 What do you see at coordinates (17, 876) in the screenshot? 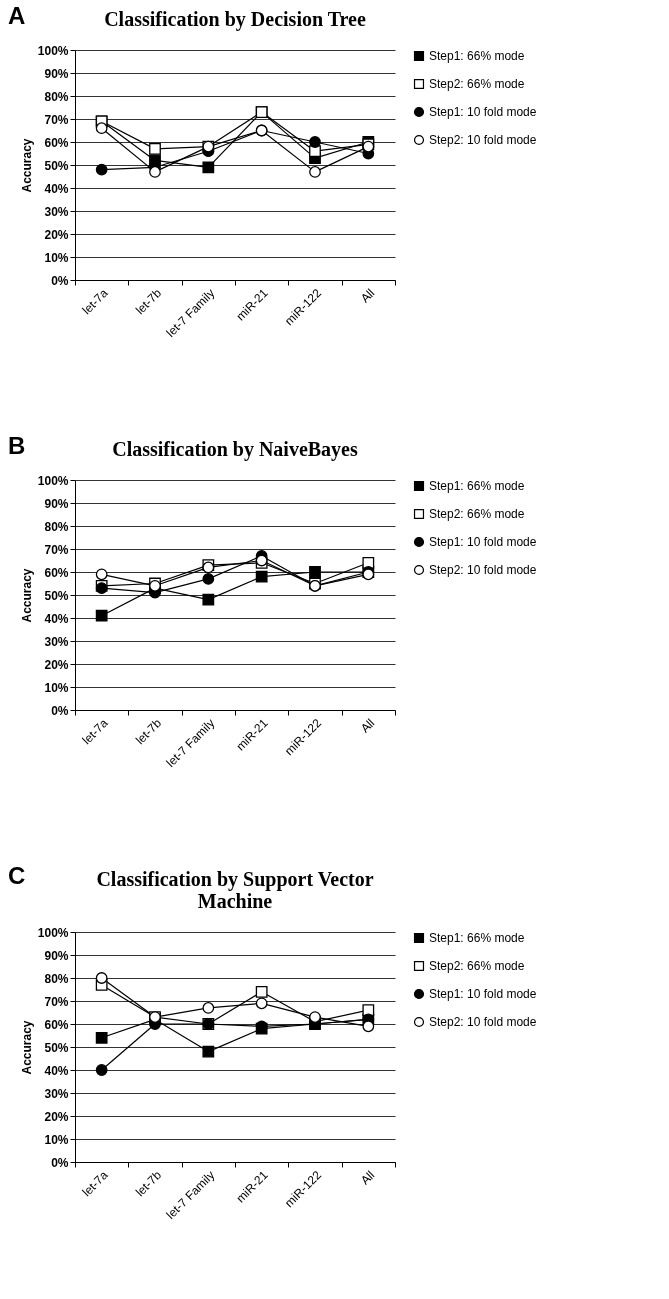
I see `text: C` at bounding box center [17, 876].